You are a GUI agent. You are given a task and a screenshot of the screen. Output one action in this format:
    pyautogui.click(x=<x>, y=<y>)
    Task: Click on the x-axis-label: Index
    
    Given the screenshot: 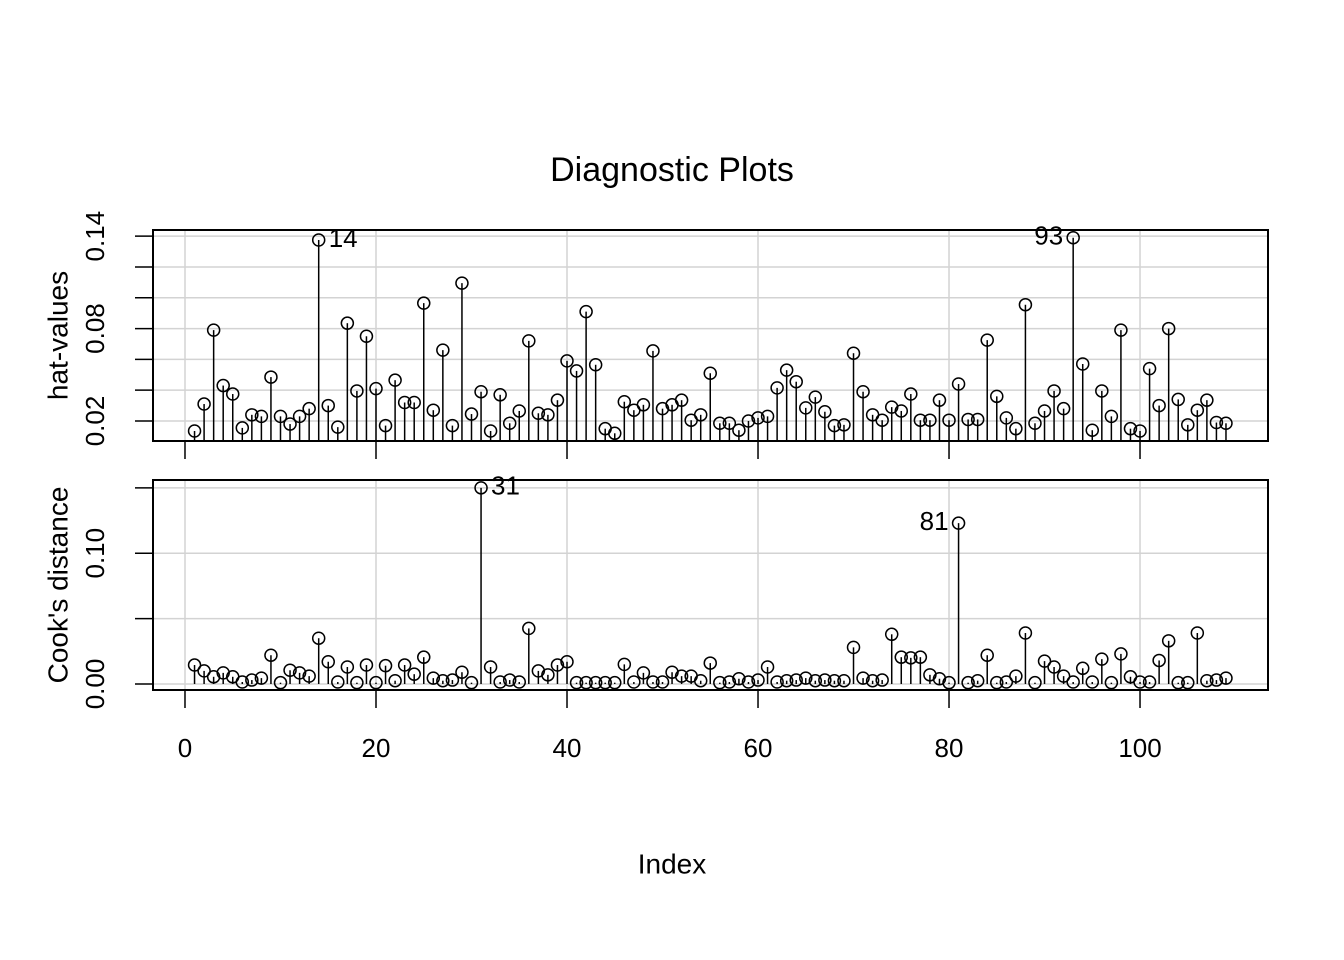 What is the action you would take?
    pyautogui.click(x=672, y=863)
    